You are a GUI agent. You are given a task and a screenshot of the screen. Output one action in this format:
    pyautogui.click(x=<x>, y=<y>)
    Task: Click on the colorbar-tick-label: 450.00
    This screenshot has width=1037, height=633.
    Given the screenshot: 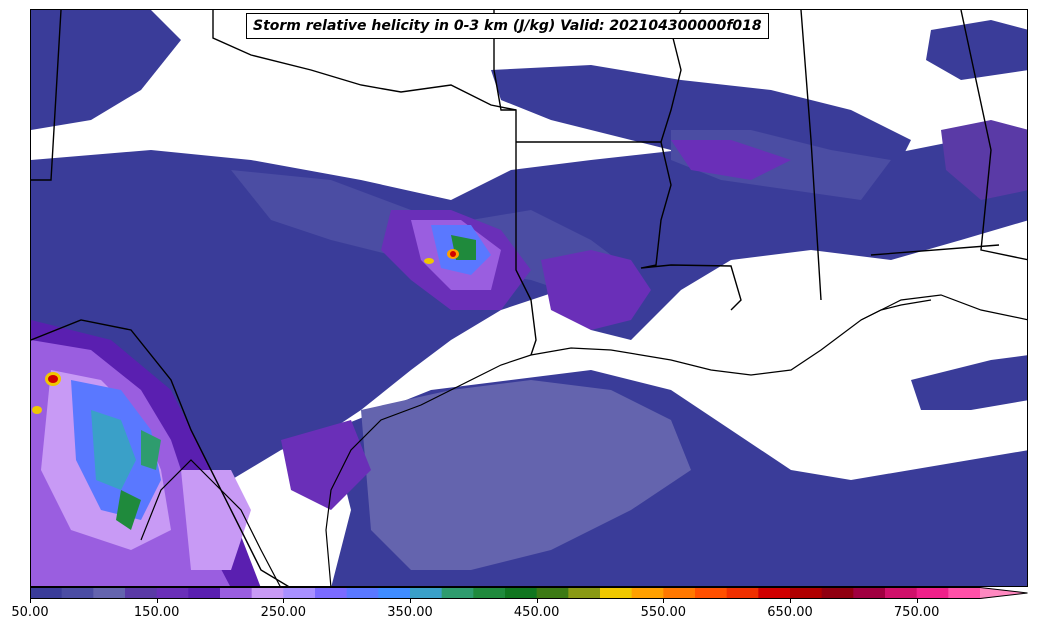 What is the action you would take?
    pyautogui.click(x=536, y=612)
    